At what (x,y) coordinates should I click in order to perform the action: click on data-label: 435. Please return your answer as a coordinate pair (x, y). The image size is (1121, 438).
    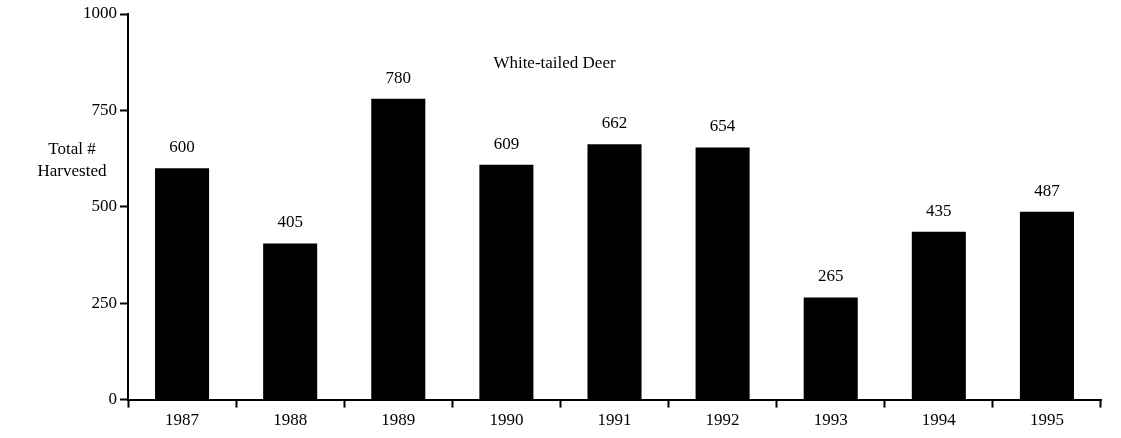
    Looking at the image, I should click on (939, 210).